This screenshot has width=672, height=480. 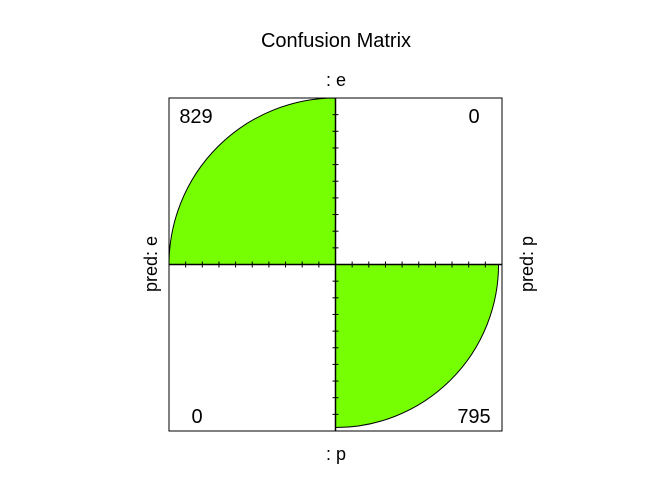 I want to click on cell-label-bottom-left: 0, so click(x=196, y=417).